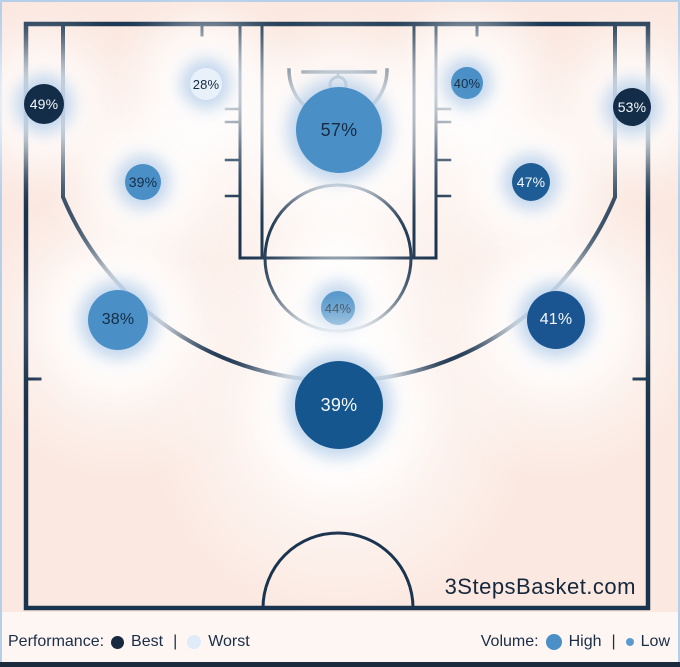  What do you see at coordinates (339, 130) in the screenshot?
I see `shot-bubble-restricted-area: 57%` at bounding box center [339, 130].